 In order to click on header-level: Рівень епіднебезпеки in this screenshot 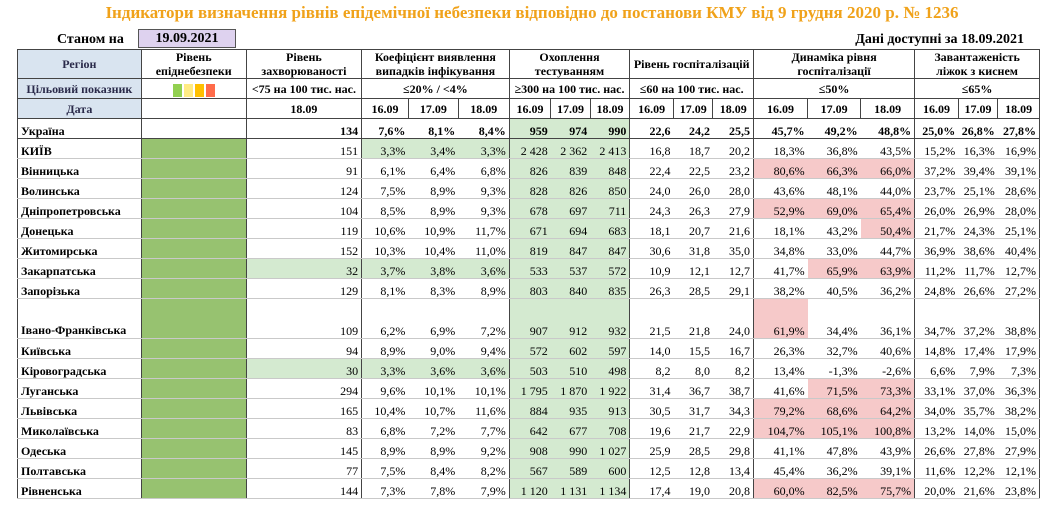, I will do `click(193, 64)`.